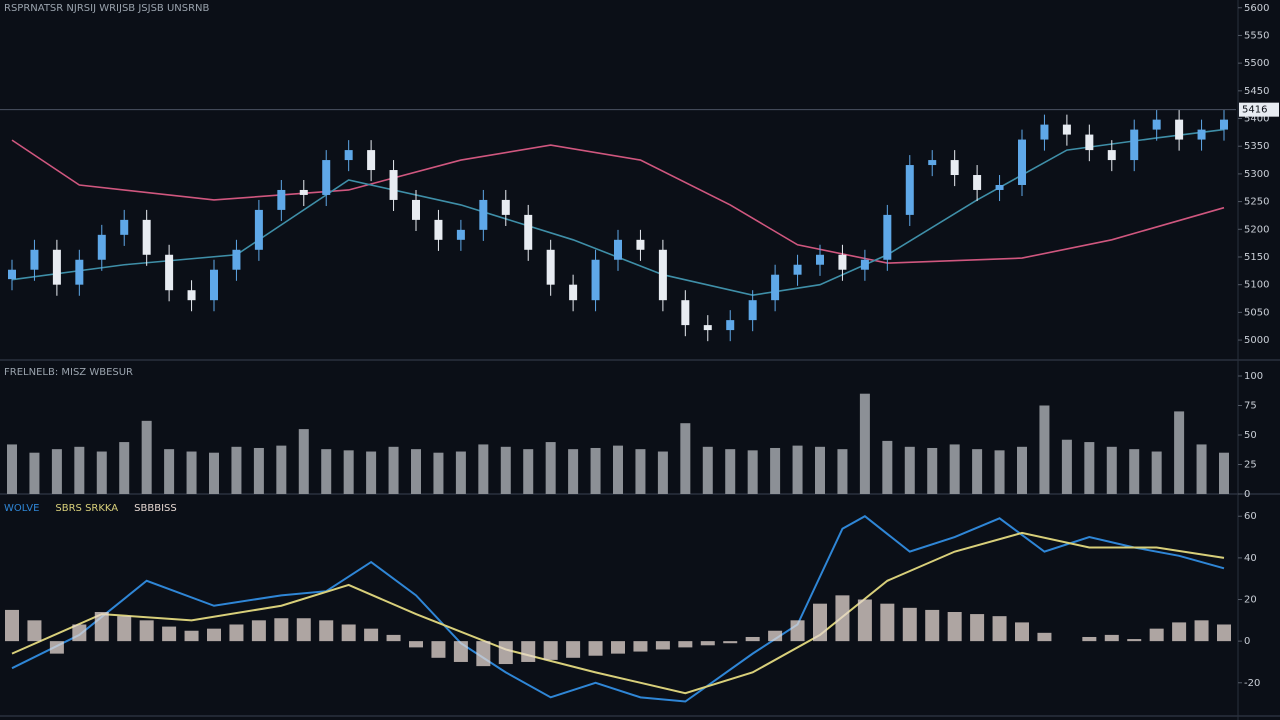  I want to click on y-tick-label: 5000, so click(1256, 340).